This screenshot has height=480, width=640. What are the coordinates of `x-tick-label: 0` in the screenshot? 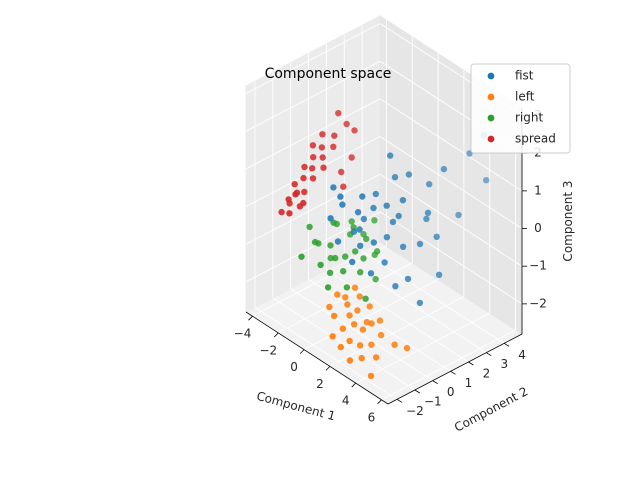 It's located at (294, 367).